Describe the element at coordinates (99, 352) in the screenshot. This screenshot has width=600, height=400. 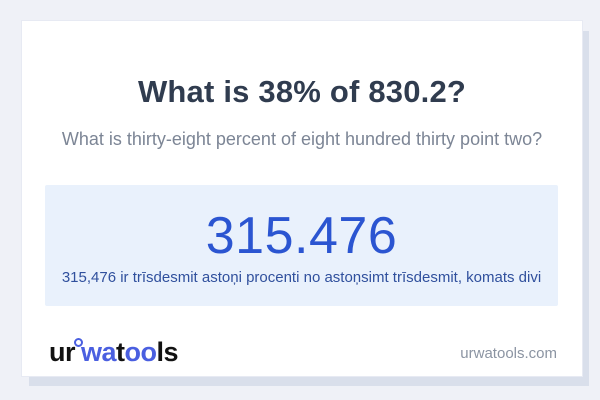
I see `logo-text-wa: wa` at that location.